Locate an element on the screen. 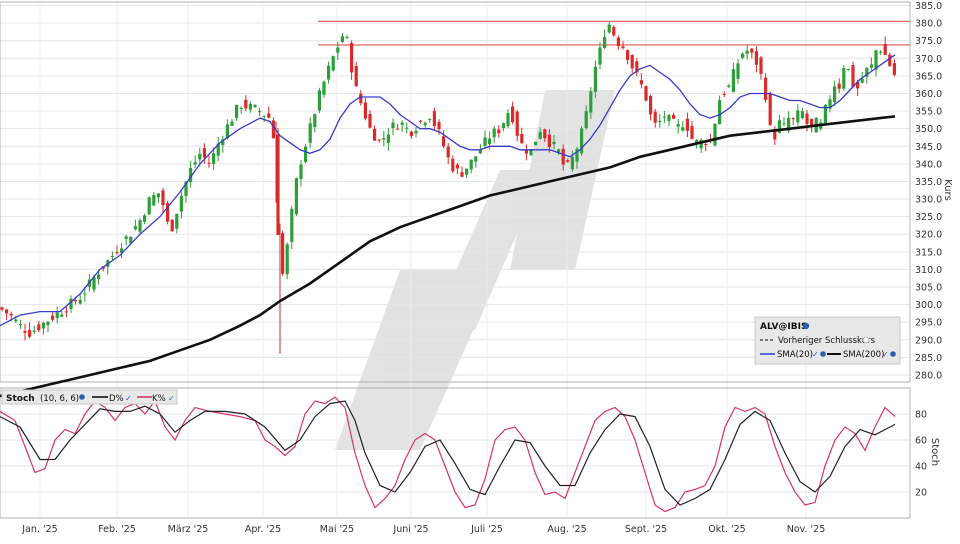  price-tick-label: 295.0 is located at coordinates (928, 323).